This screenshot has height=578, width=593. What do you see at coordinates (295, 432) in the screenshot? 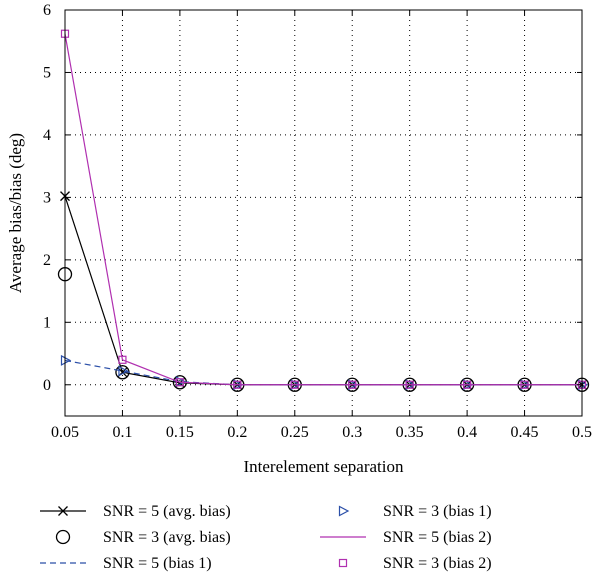
I see `x-tick-label: 0.25` at bounding box center [295, 432].